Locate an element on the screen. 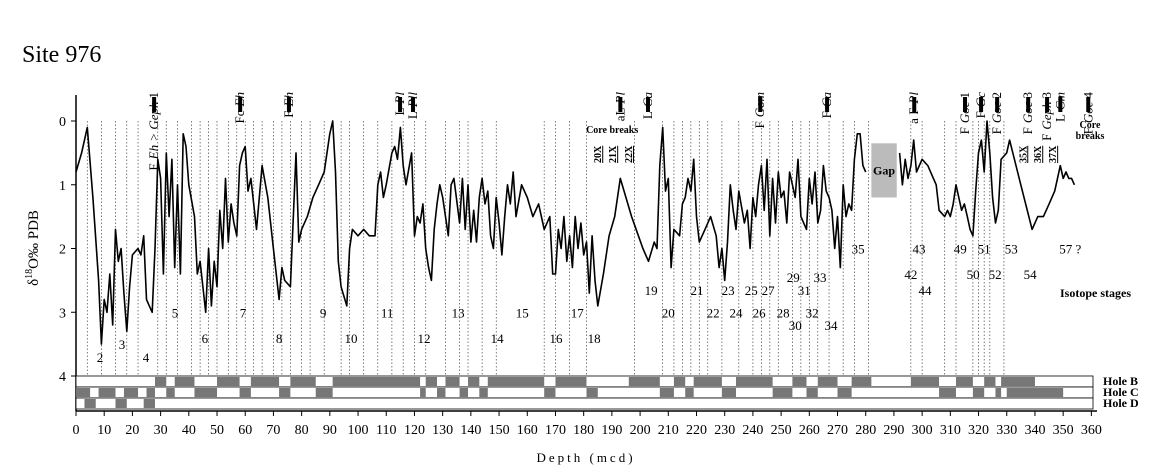 Image resolution: width=1154 pixels, height=472 pixels. x-tick-label: 330 is located at coordinates (1006, 430).